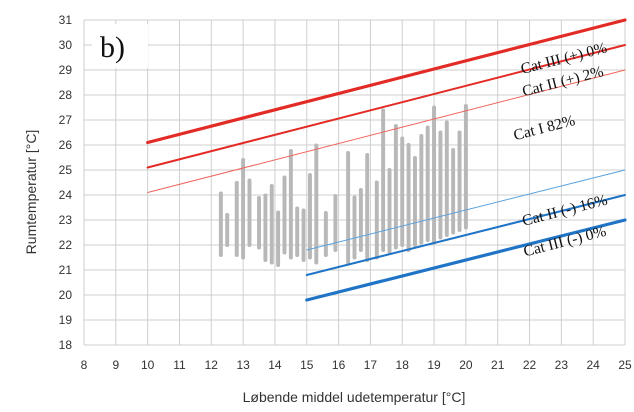 This screenshot has width=634, height=412. Describe the element at coordinates (434, 365) in the screenshot. I see `x-tick-label: 19` at that location.